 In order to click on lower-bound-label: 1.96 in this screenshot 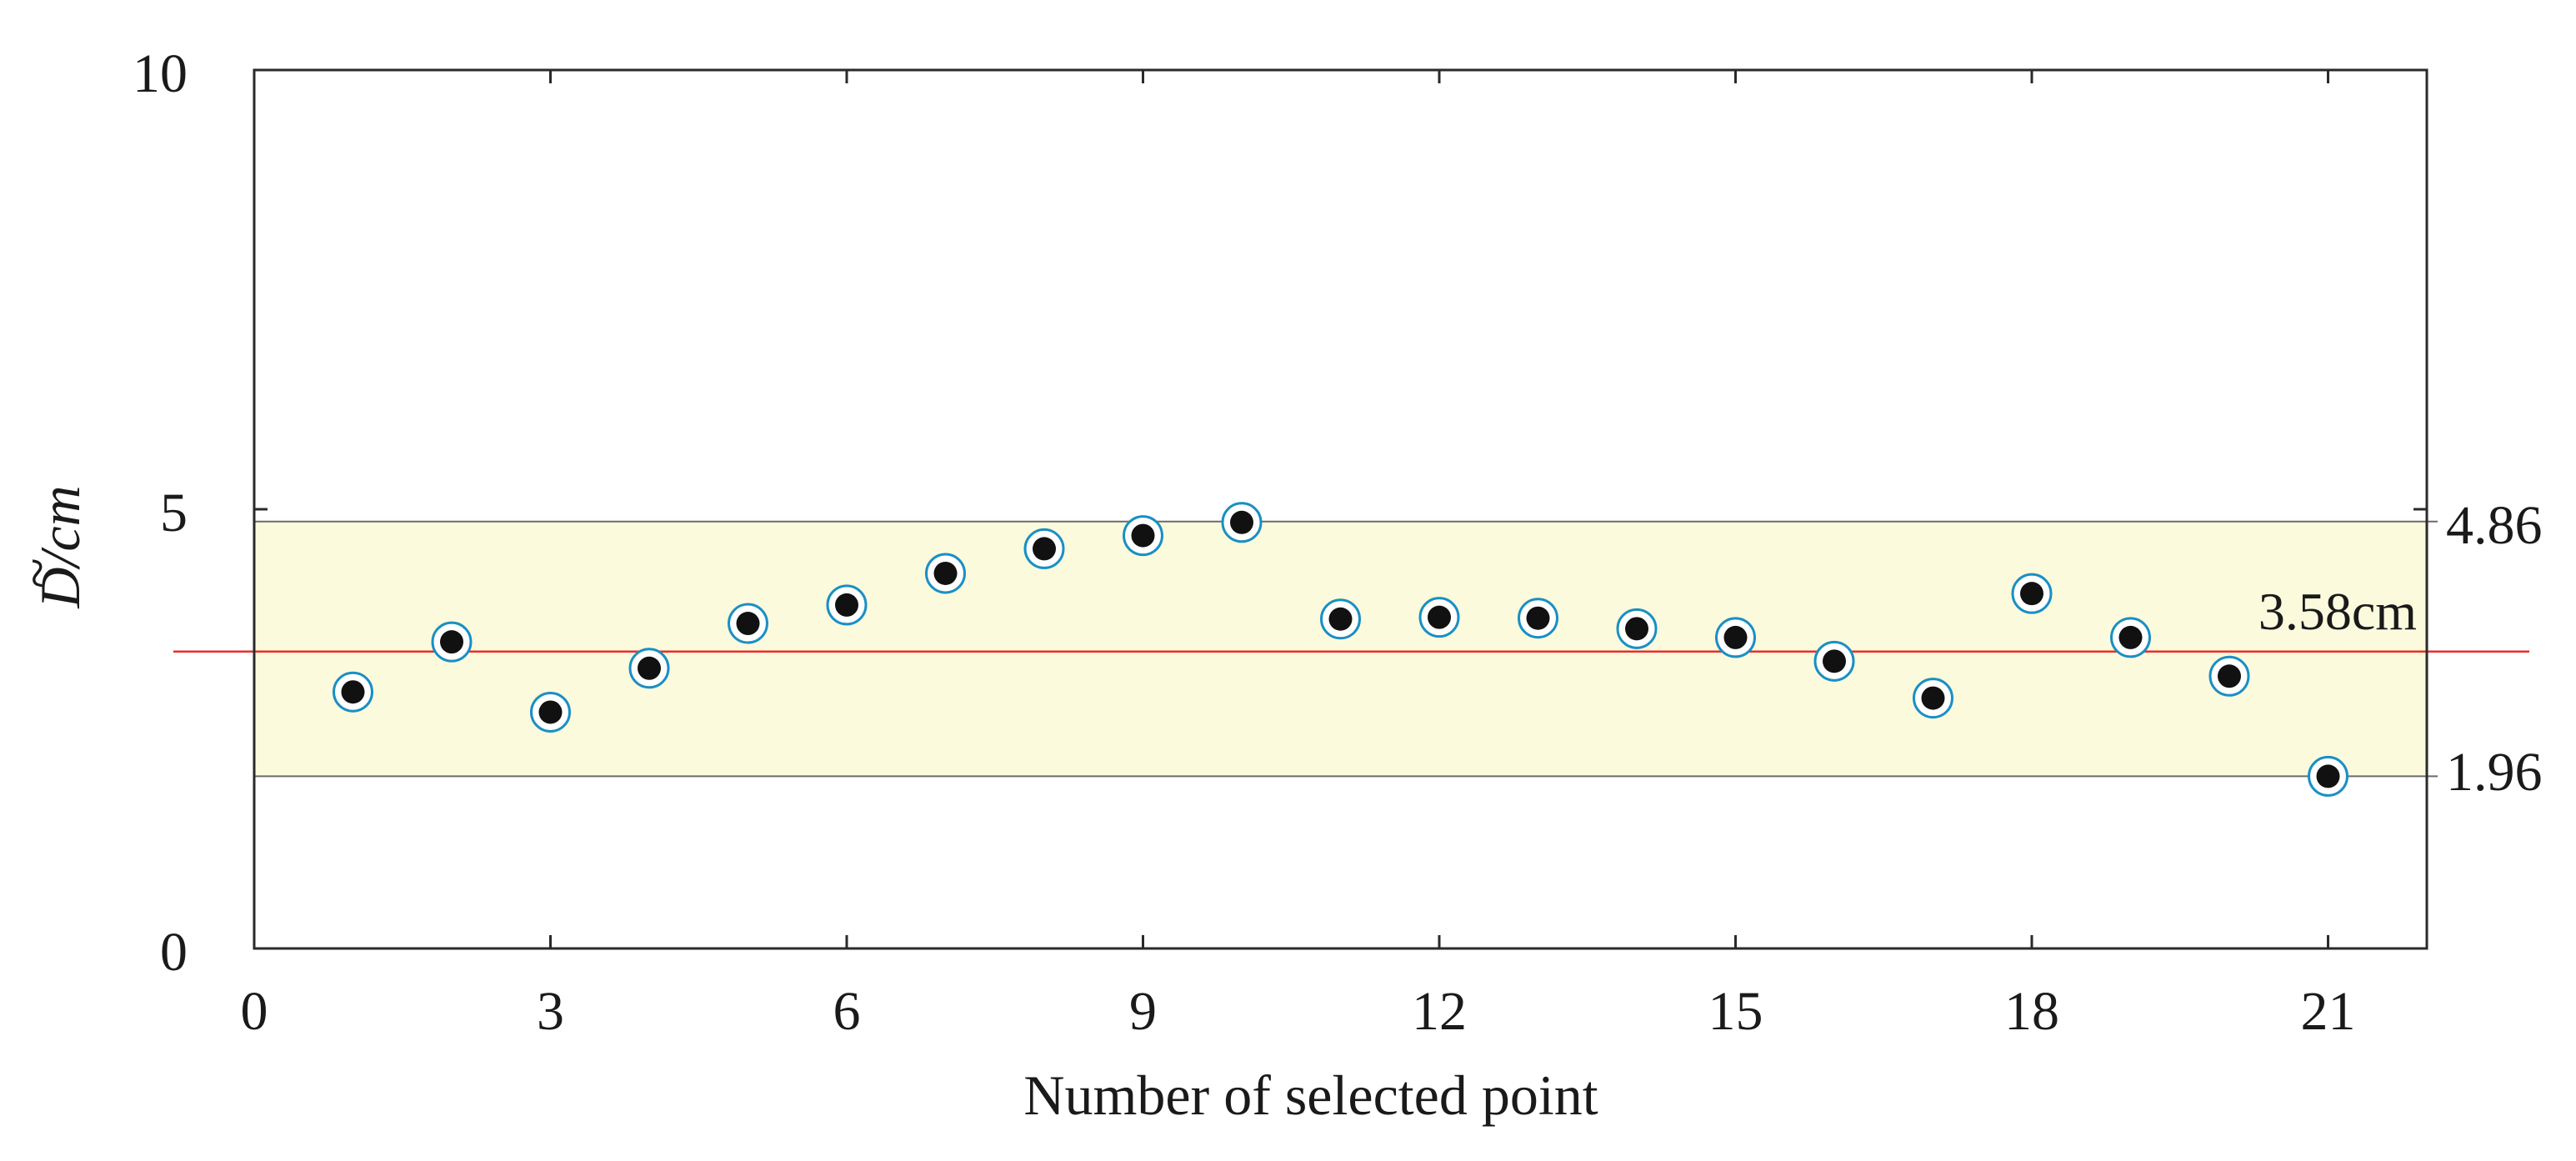, I will do `click(2494, 772)`.